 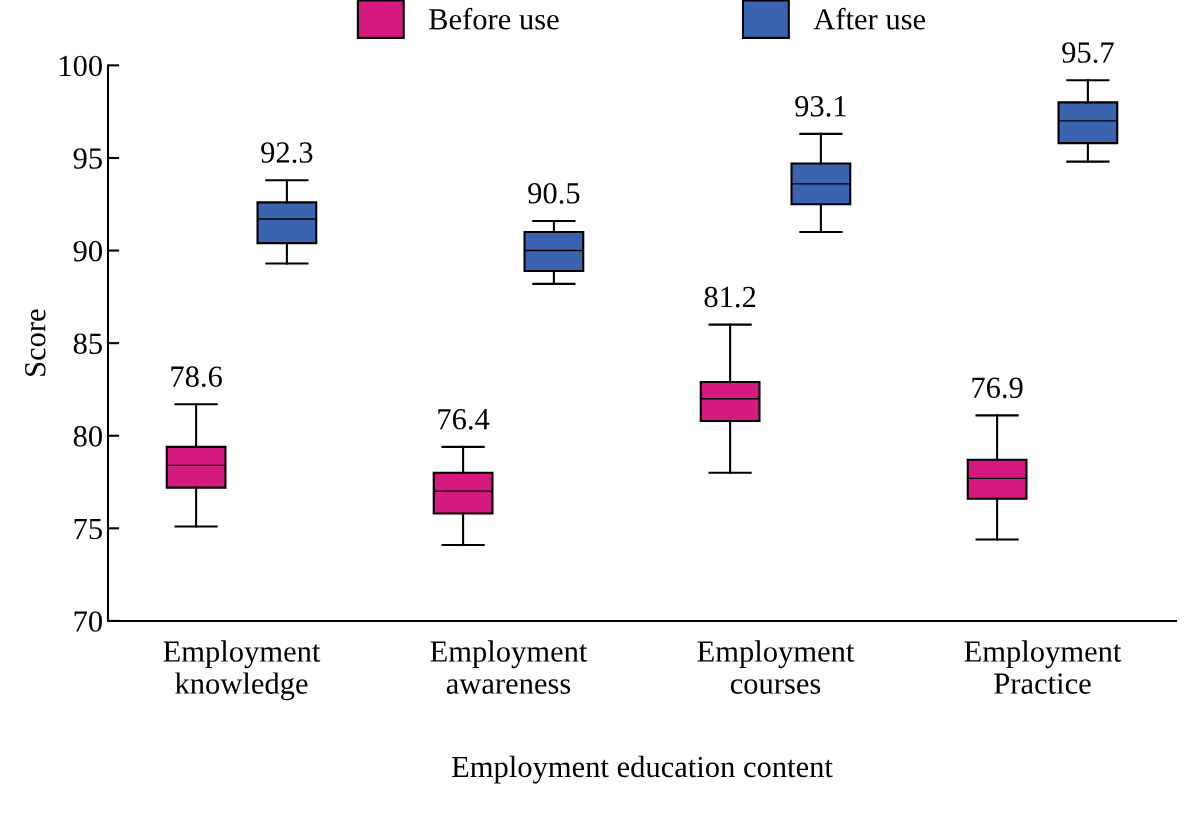 I want to click on text: 76.4, so click(x=464, y=419).